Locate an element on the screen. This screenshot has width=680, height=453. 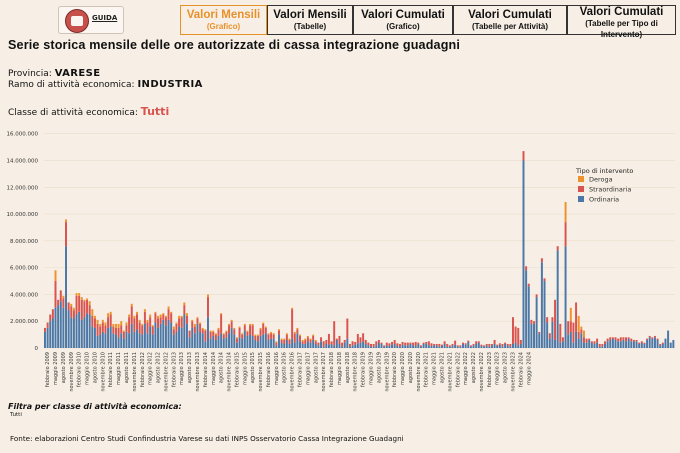
y-tick-label: 10.000.000 is located at coordinates (23, 215).